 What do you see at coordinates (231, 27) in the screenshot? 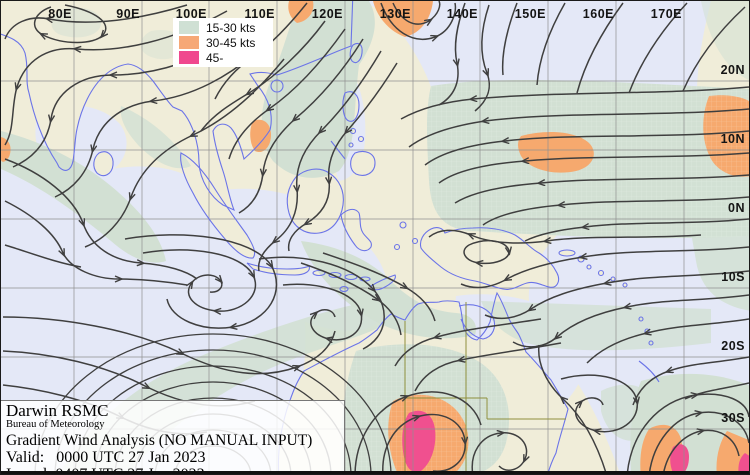
I see `legend-label: 15-30 kts` at bounding box center [231, 27].